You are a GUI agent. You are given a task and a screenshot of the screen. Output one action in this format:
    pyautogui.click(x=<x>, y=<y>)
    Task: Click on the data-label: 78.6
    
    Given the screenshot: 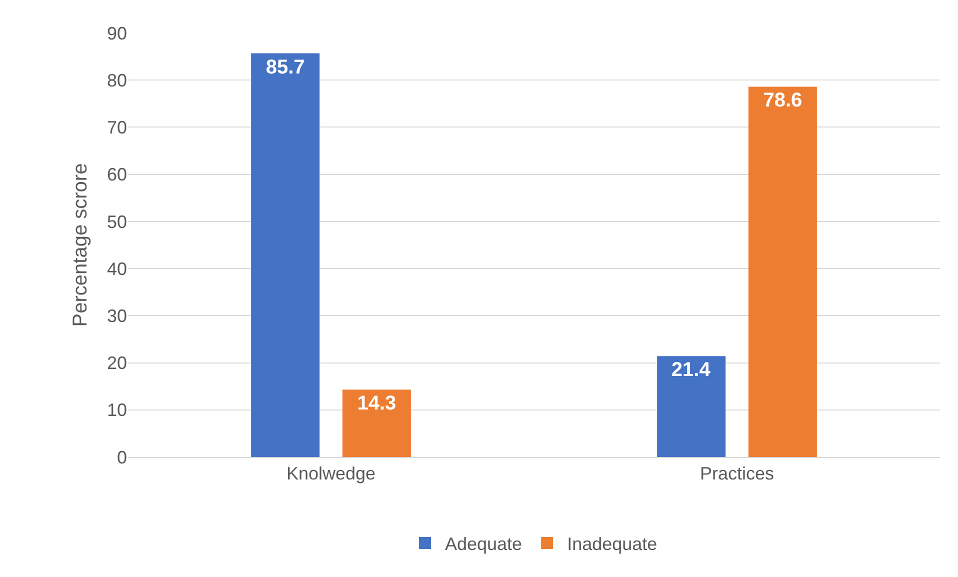 What is the action you would take?
    pyautogui.click(x=782, y=101)
    